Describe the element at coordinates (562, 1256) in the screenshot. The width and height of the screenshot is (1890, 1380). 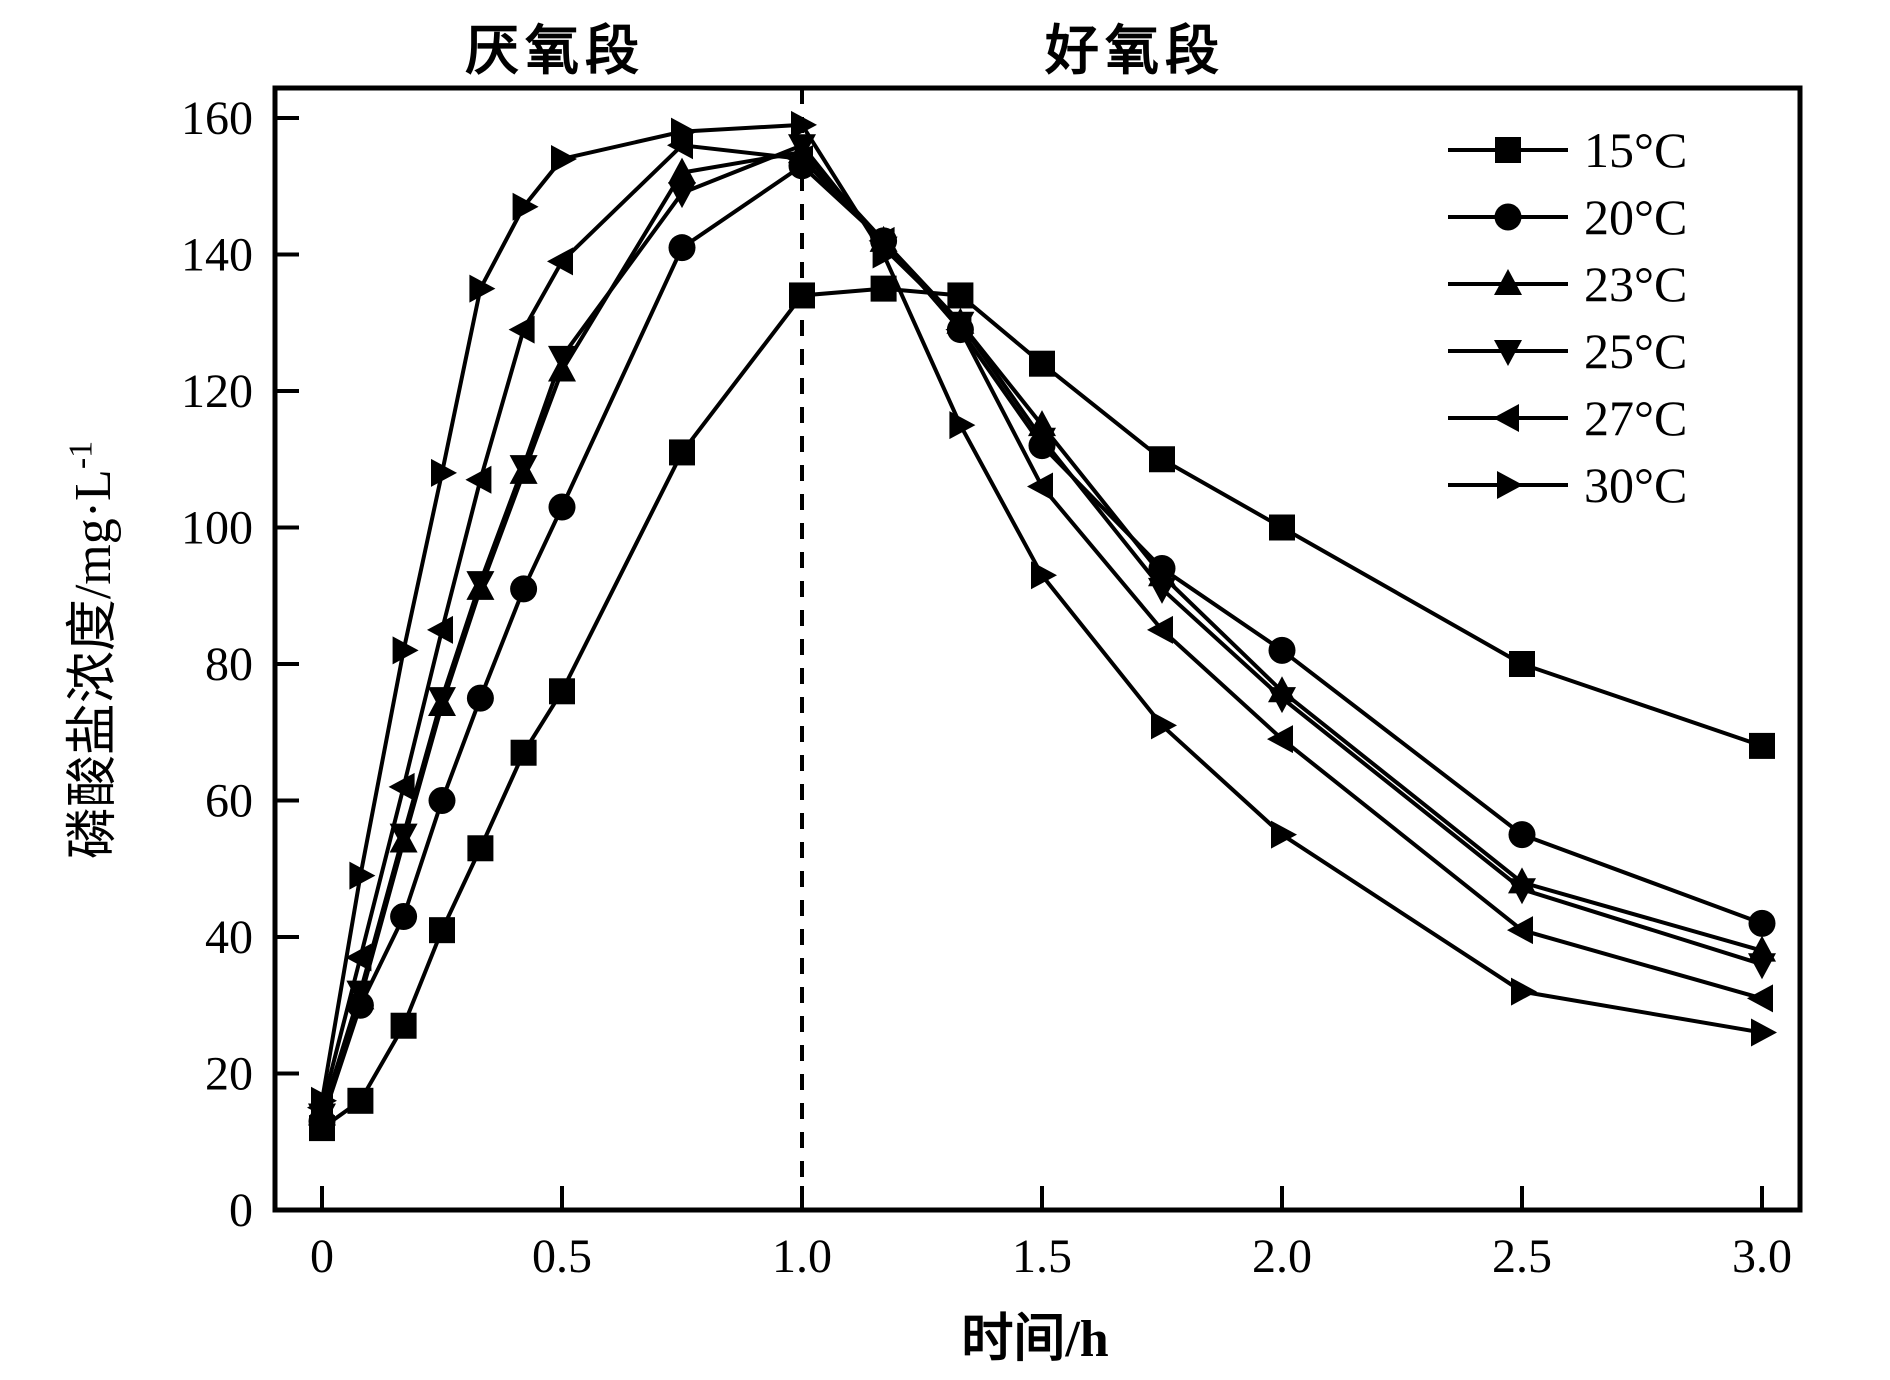
I see `x-axis-tick-label: 0.5` at that location.